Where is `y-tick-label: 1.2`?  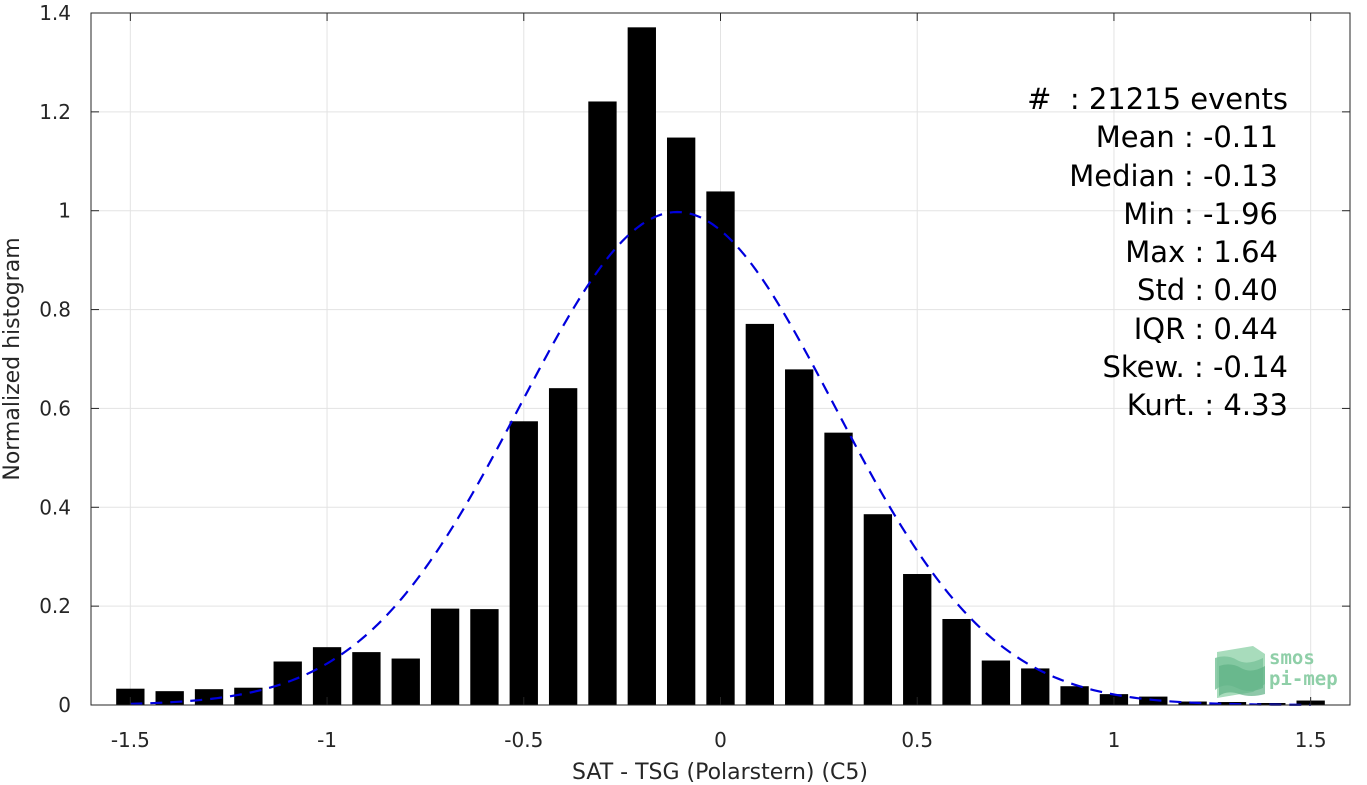
y-tick-label: 1.2 is located at coordinates (55, 112).